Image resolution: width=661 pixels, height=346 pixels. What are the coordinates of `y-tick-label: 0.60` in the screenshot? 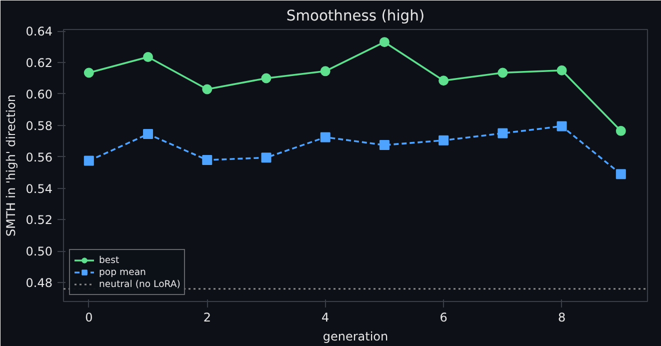 It's located at (39, 94).